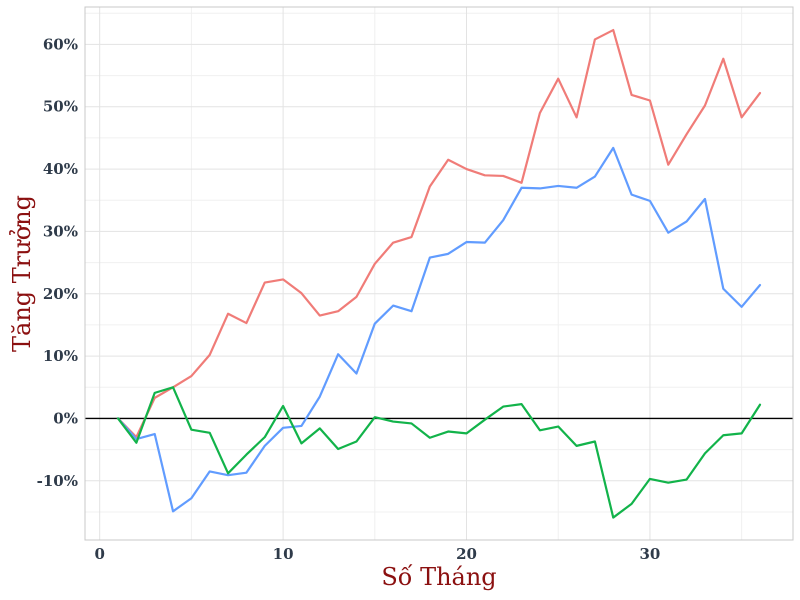  What do you see at coordinates (60, 169) in the screenshot?
I see `y-tick-label: 40%` at bounding box center [60, 169].